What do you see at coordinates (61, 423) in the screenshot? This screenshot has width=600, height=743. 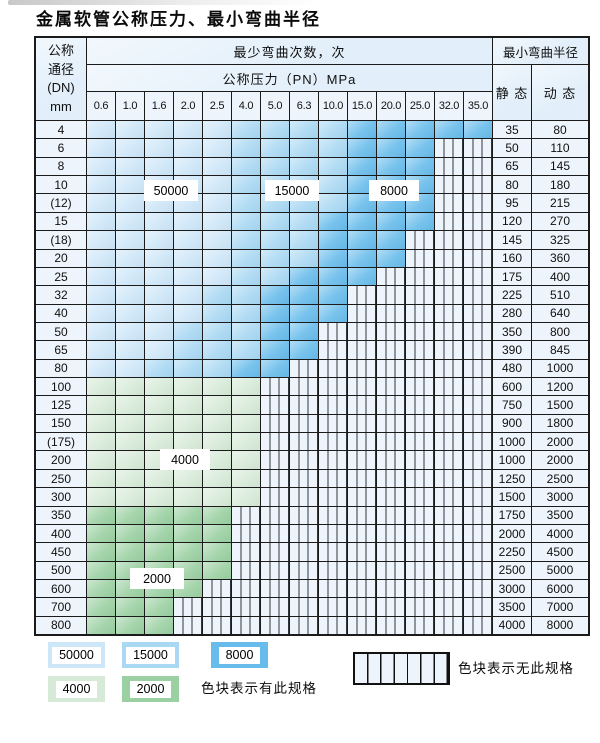 I see `dn-cell: 150` at bounding box center [61, 423].